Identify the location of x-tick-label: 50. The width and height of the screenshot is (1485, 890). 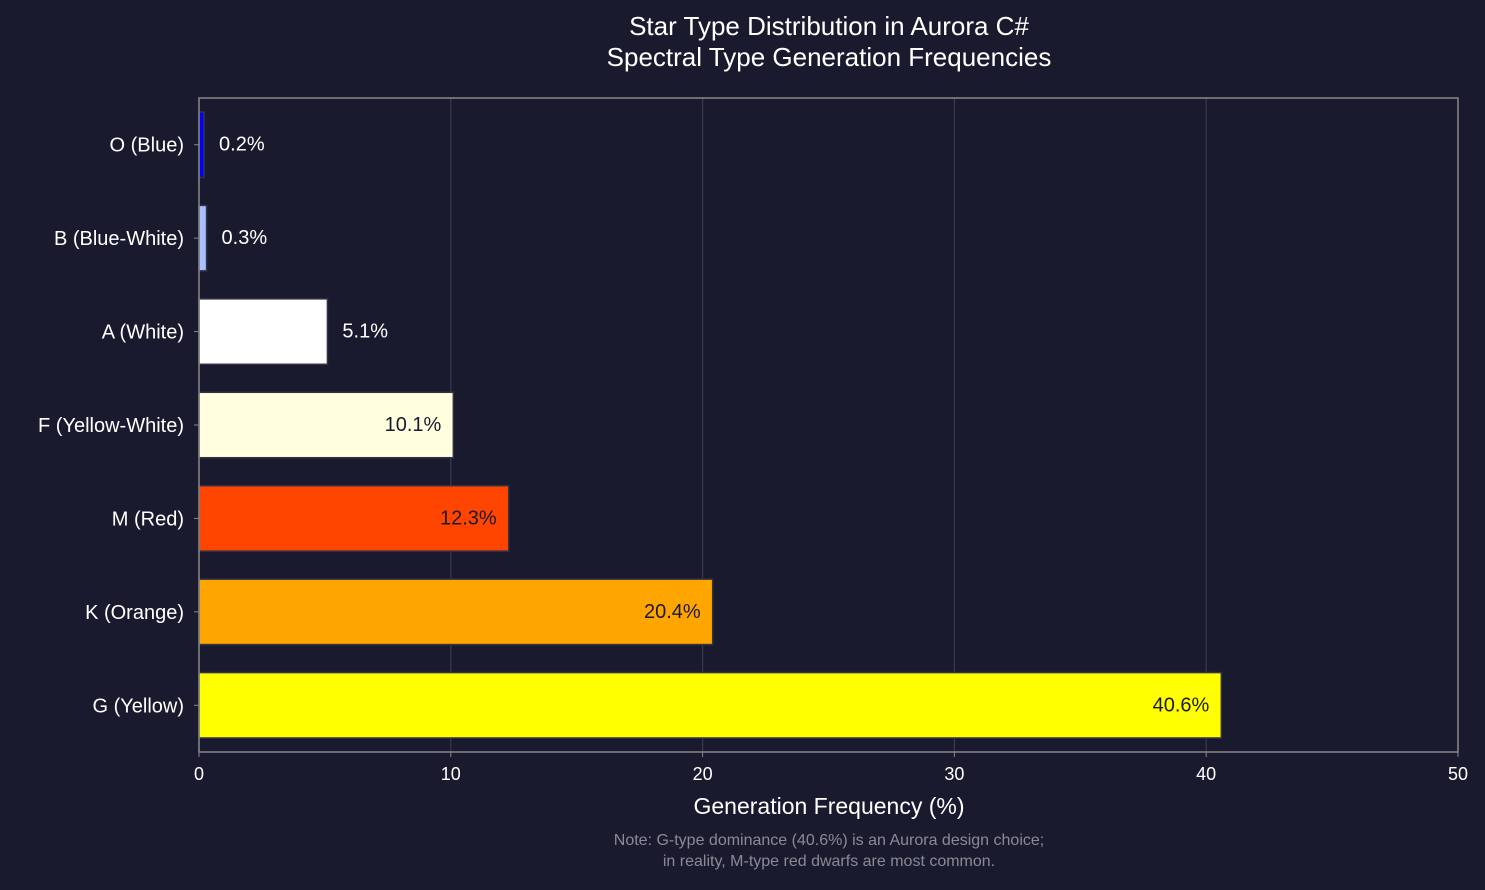
(1458, 774).